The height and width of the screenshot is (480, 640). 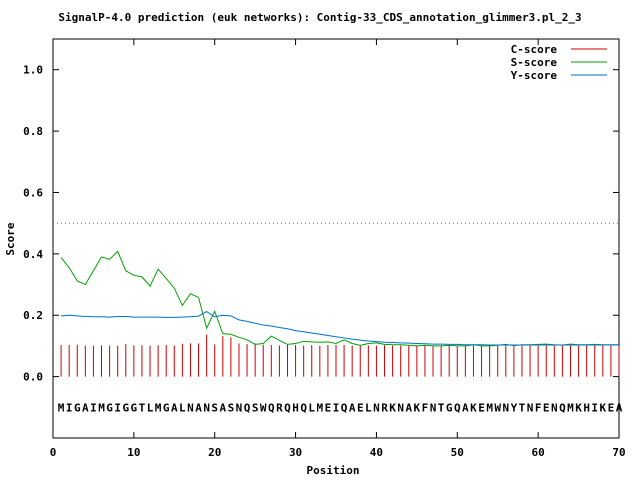 I want to click on y-axis-label: Score, so click(x=10, y=238).